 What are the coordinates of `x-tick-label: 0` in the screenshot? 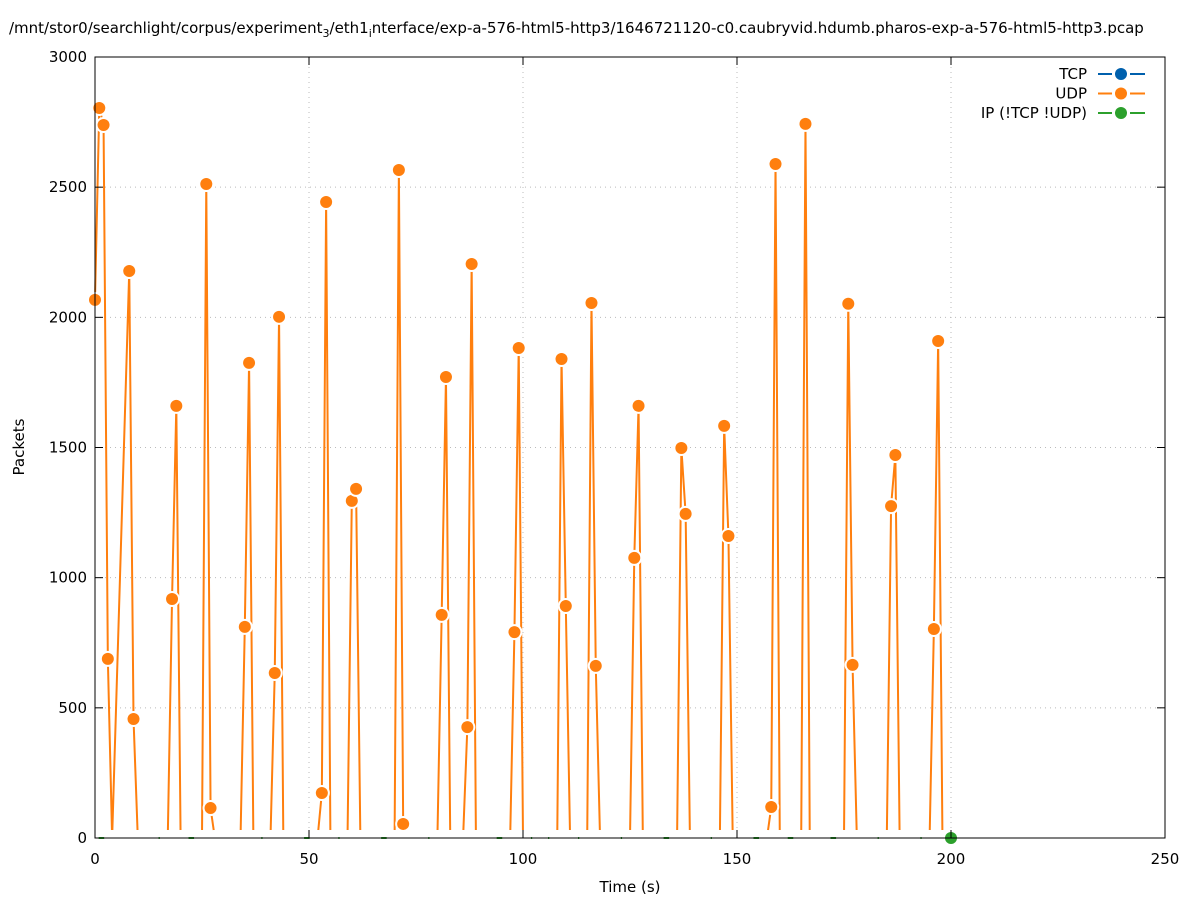 It's located at (95, 859).